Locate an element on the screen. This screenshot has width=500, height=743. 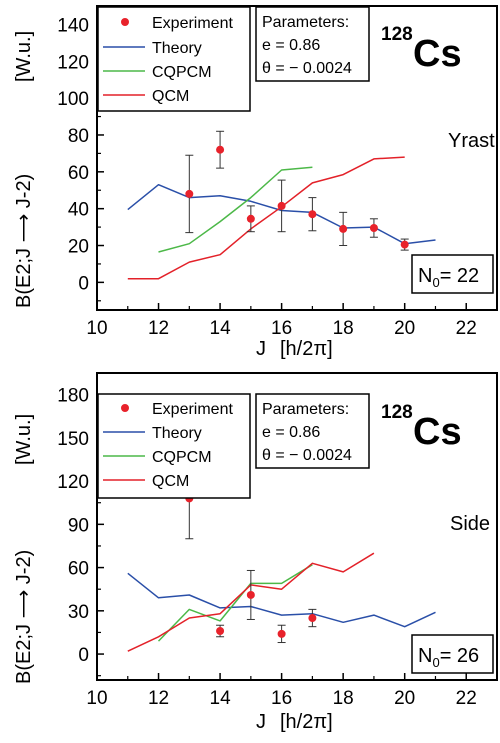
n0-label: N0= 26 is located at coordinates (448, 657).